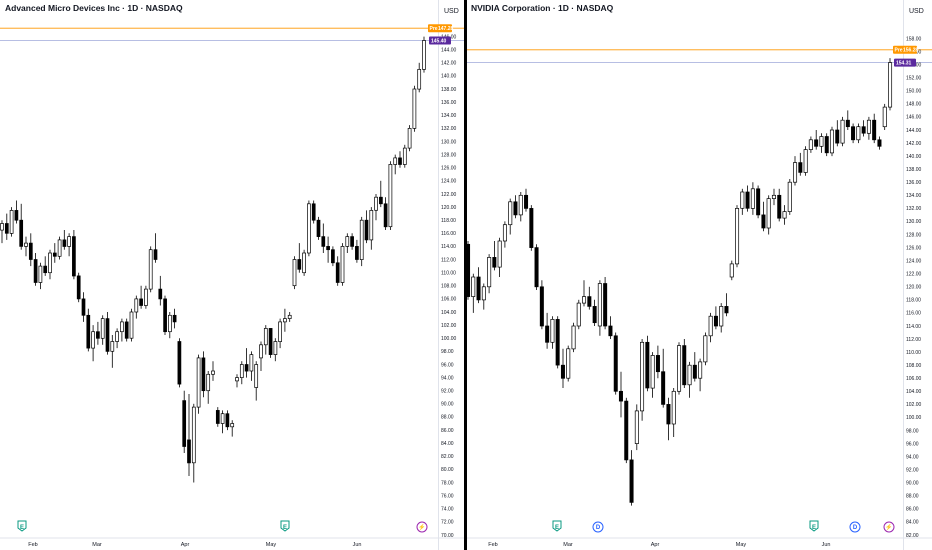  Describe the element at coordinates (447, 496) in the screenshot. I see `price-tick-label: 76.00` at that location.